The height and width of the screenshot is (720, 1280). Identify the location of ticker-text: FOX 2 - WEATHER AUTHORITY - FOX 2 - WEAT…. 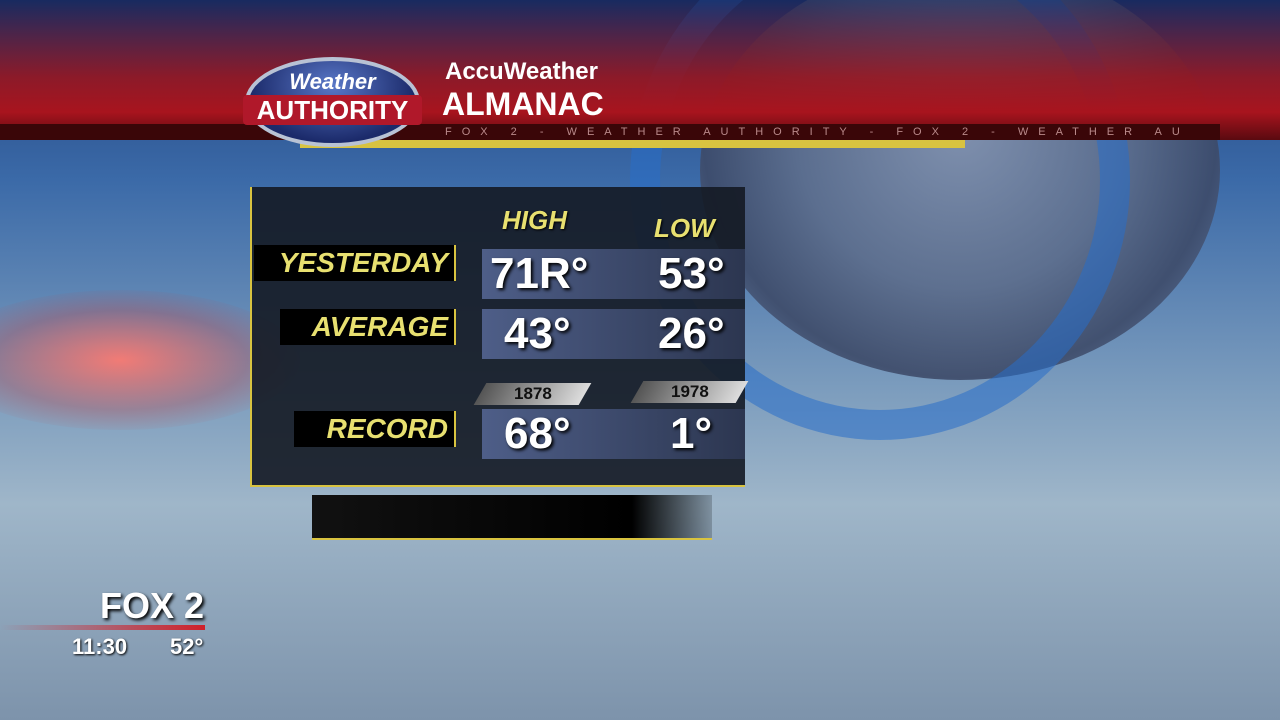
(610, 132).